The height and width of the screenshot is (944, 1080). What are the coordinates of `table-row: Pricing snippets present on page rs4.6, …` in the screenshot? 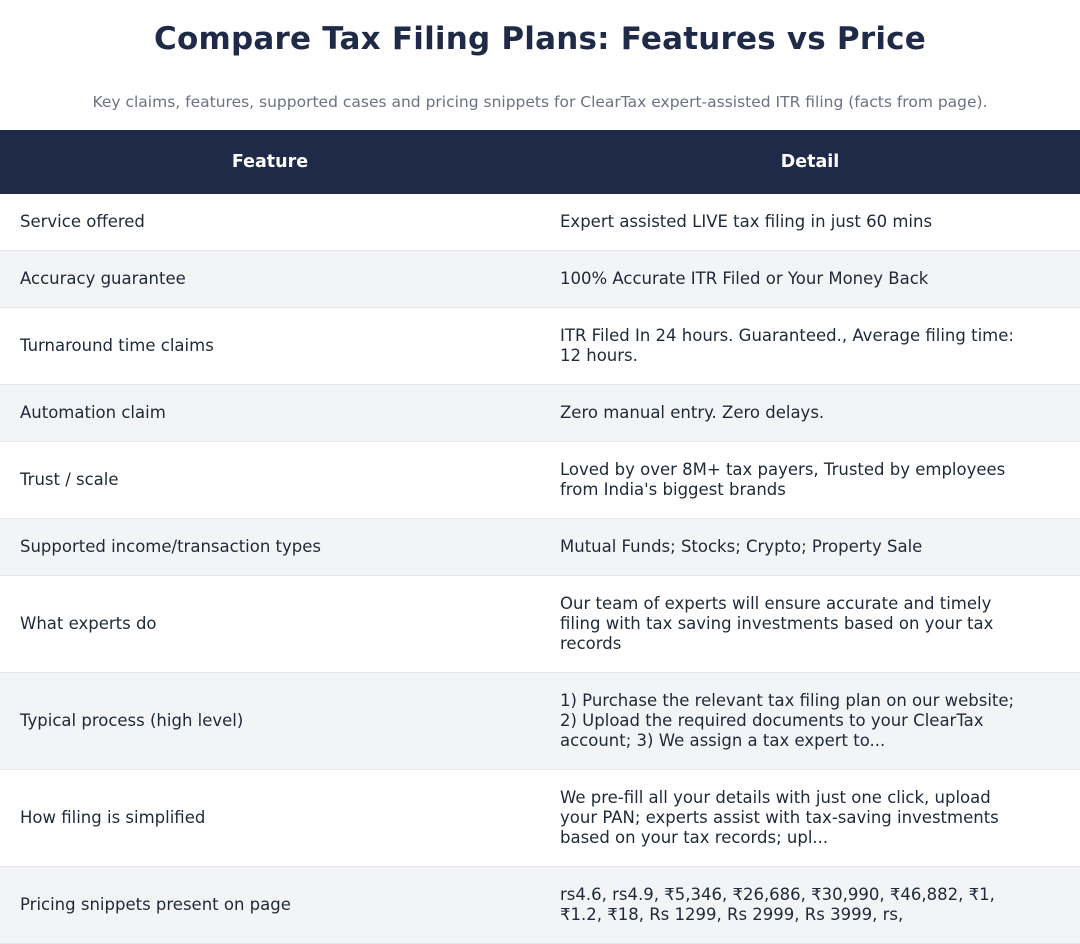 It's located at (540, 905).